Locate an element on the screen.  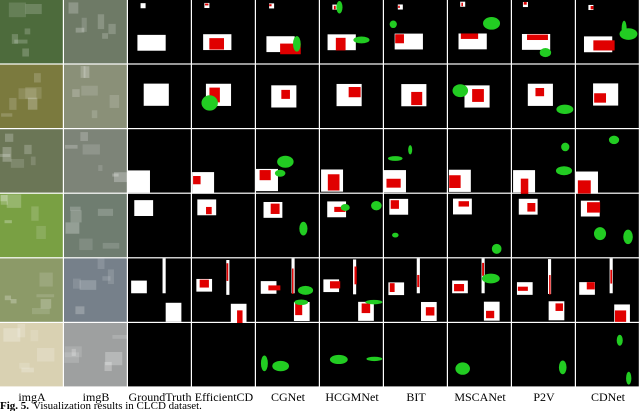
column-label: MSCANet is located at coordinates (480, 397).